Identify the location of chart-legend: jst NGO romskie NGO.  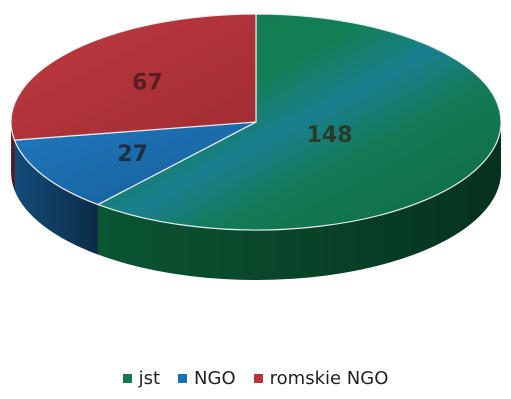
(255, 378).